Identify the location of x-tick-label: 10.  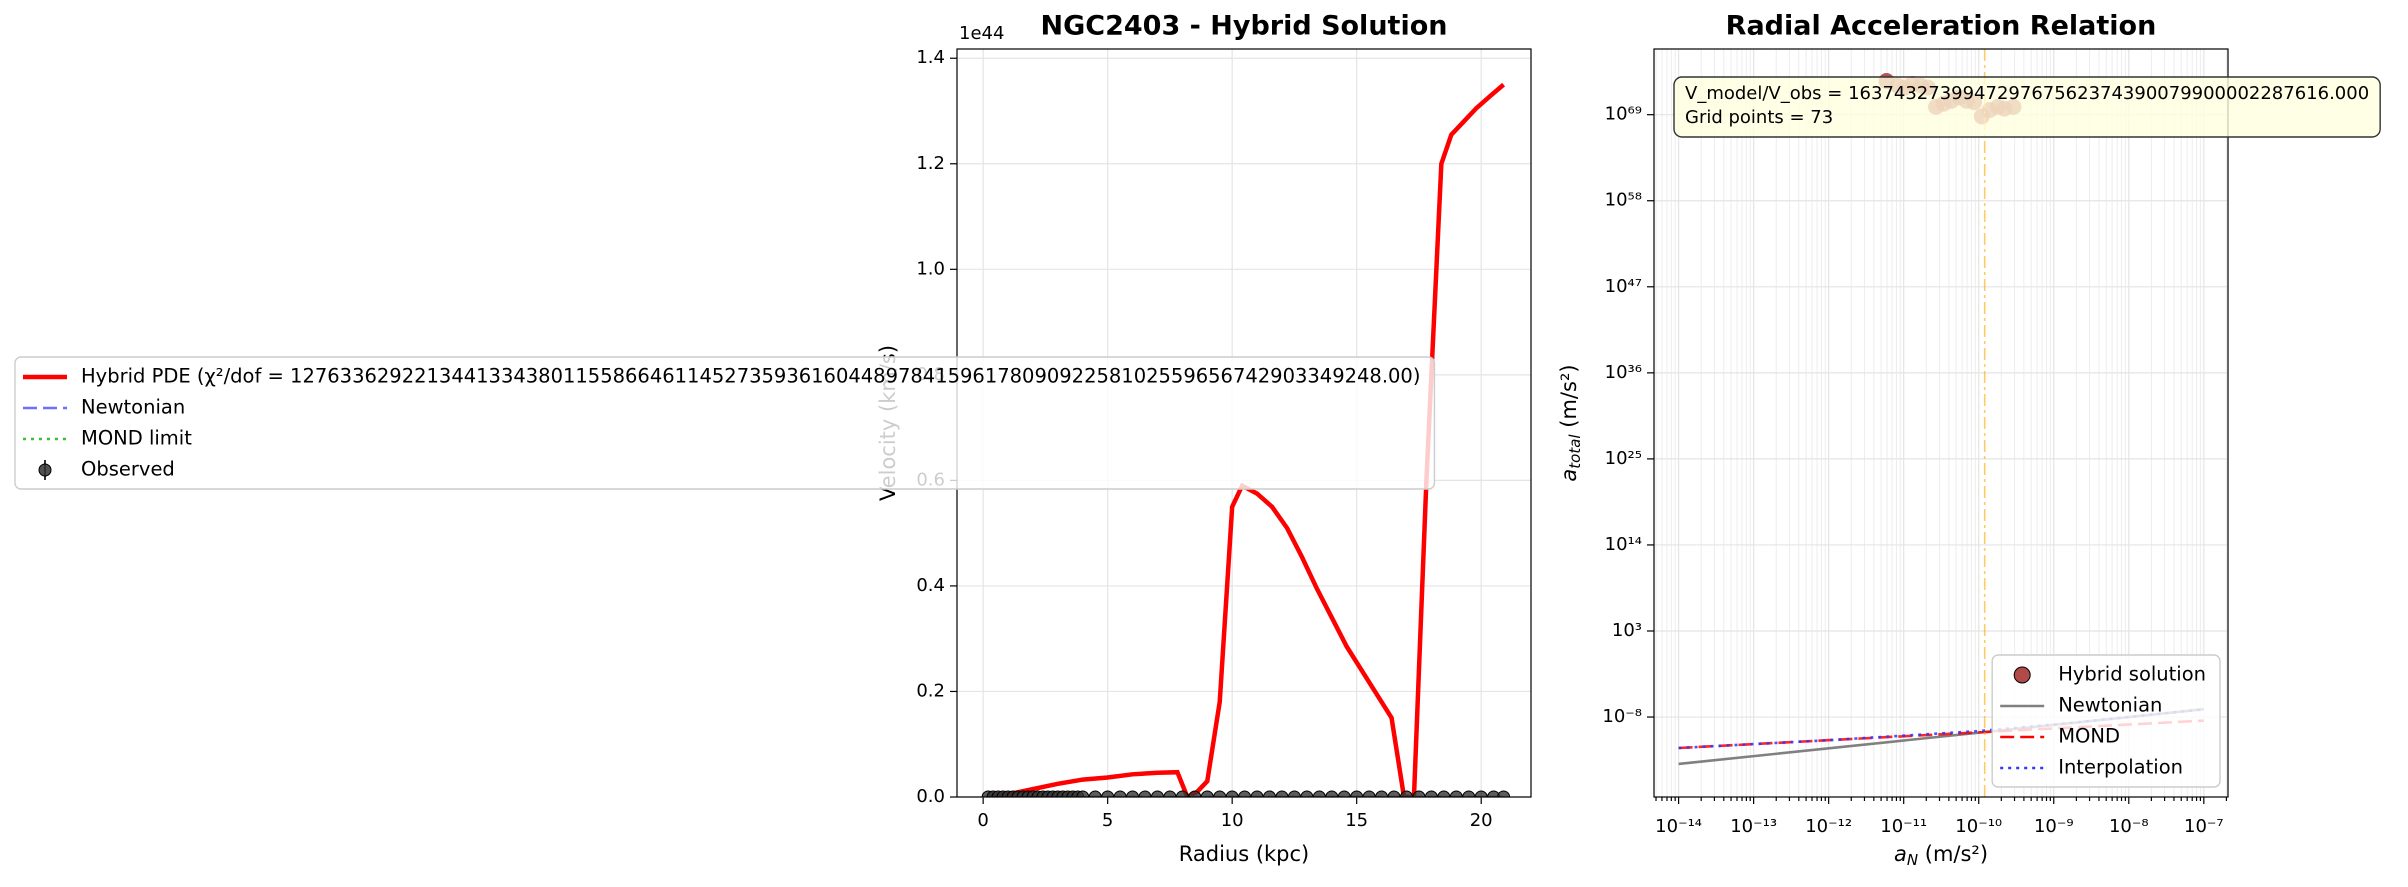
(1232, 820).